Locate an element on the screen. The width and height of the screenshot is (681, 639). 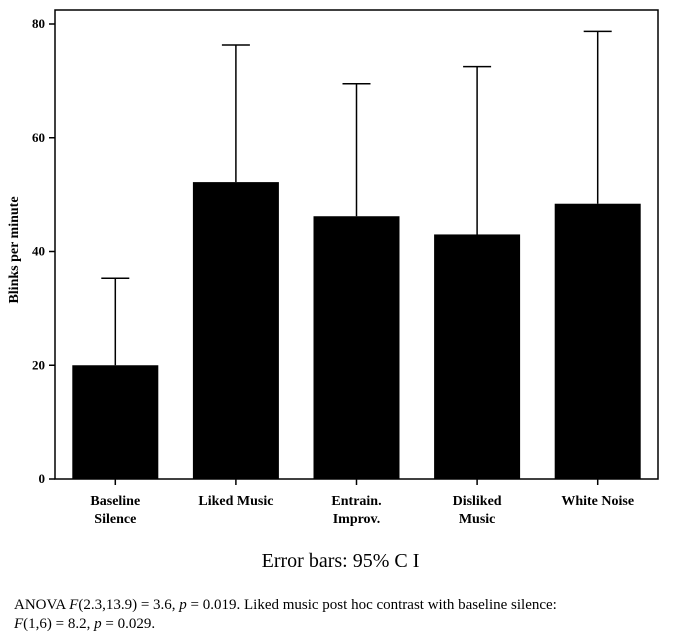
statistics-note-line-2: F(1,6) = 8.2, p = 0.029. is located at coordinates (85, 624).